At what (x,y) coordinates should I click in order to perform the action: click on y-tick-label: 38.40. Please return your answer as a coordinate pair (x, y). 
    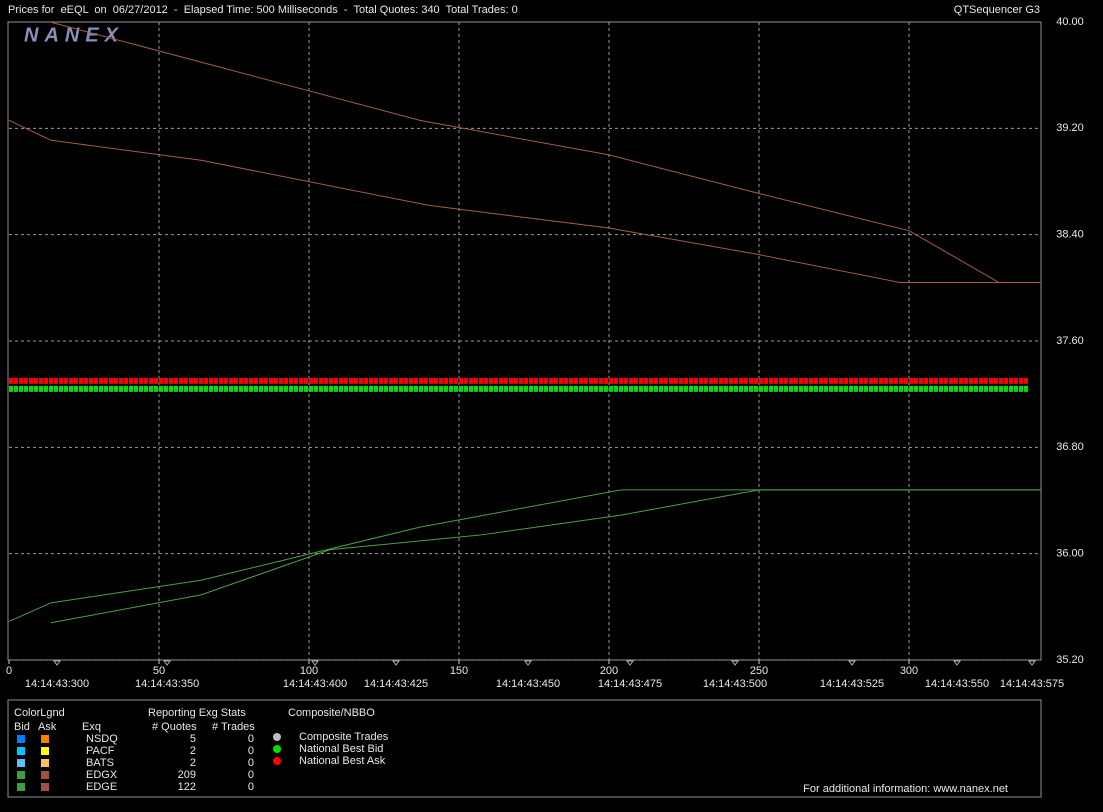
    Looking at the image, I should click on (1070, 235).